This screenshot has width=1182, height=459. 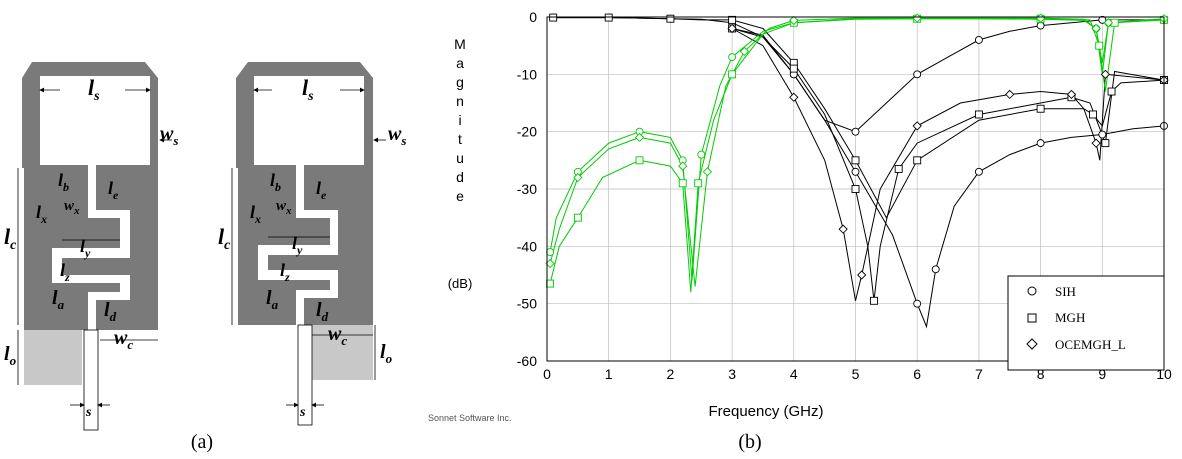 I want to click on label-lo-left: lo, so click(x=10, y=355).